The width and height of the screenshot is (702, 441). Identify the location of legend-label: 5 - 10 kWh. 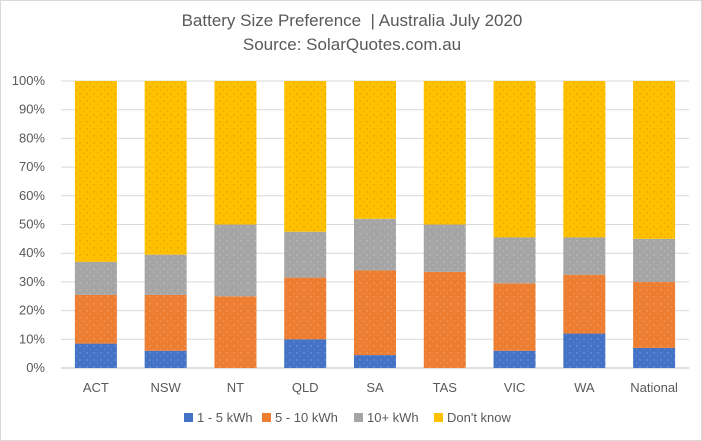
(306, 417).